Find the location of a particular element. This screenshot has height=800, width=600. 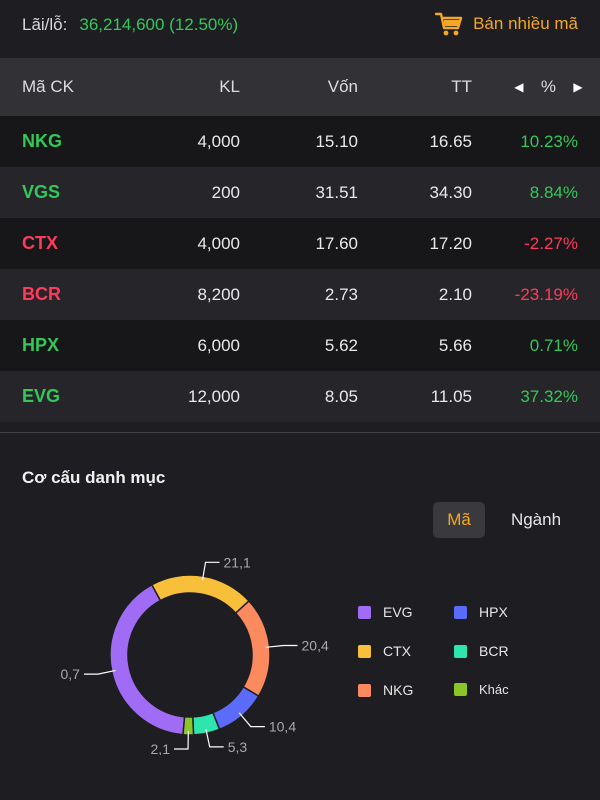

legend-label: EVG is located at coordinates (398, 612).